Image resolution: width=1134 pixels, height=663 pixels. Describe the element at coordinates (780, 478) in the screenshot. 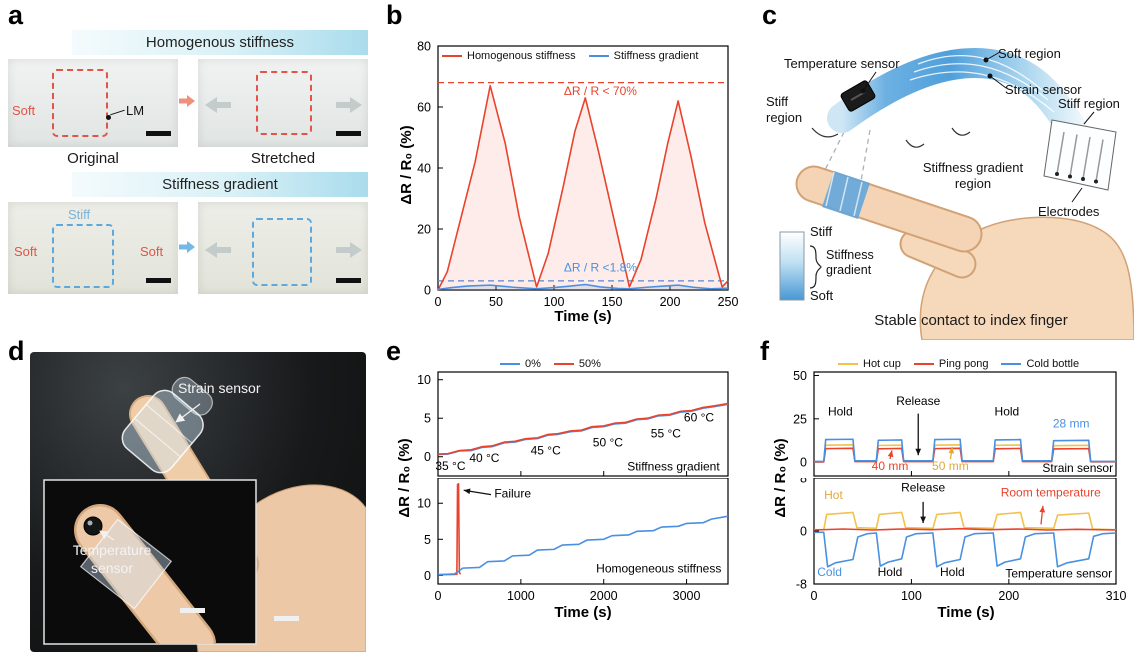

I see `y-axis-label-f: ΔR / R₀ (%)` at that location.